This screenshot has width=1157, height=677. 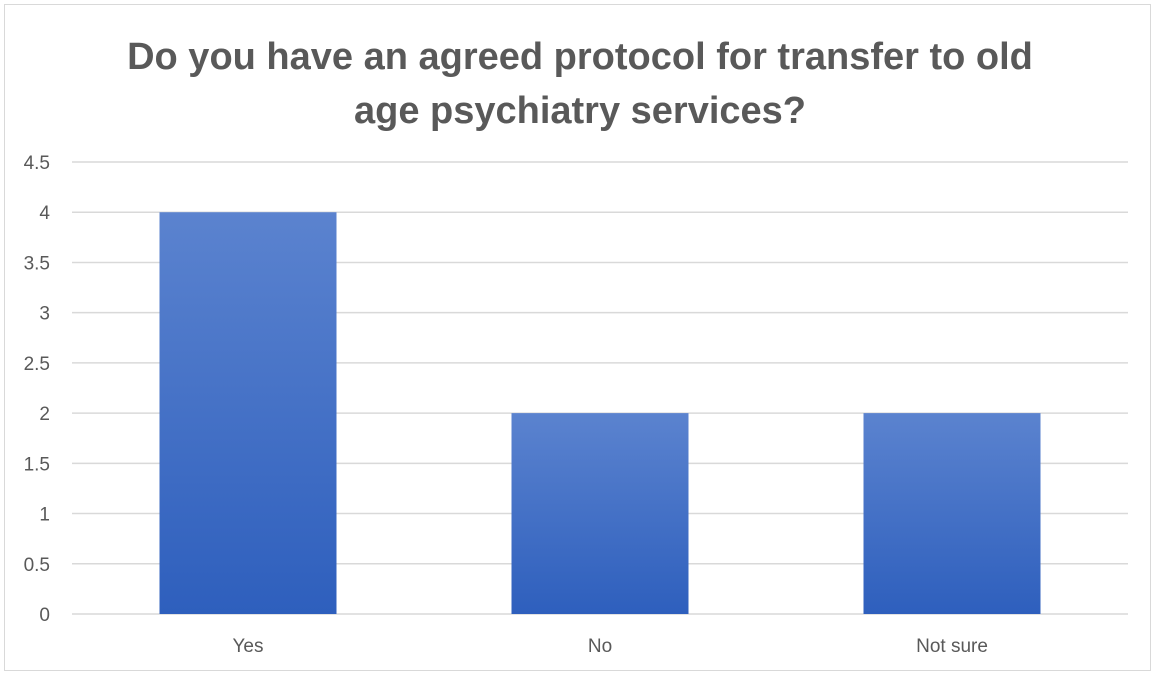 I want to click on x-tick-label: Not sure, so click(x=952, y=646).